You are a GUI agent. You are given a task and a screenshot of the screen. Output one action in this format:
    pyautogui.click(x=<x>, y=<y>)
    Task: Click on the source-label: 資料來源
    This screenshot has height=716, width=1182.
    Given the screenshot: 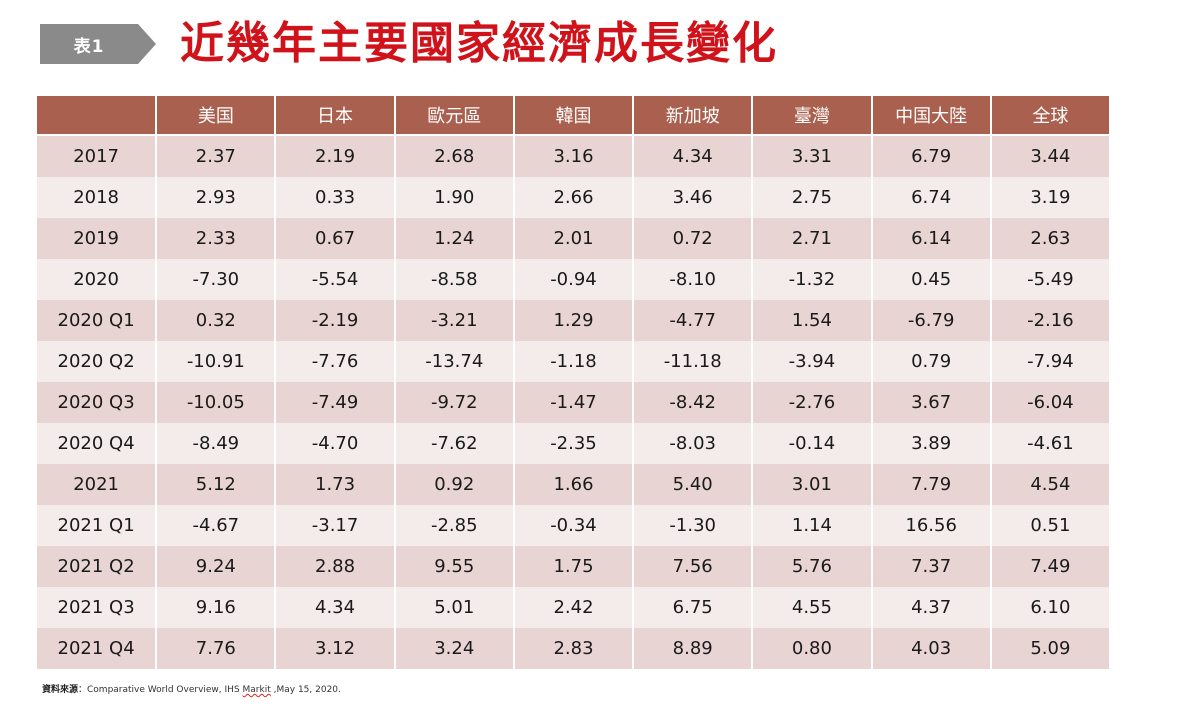 What is the action you would take?
    pyautogui.click(x=60, y=690)
    